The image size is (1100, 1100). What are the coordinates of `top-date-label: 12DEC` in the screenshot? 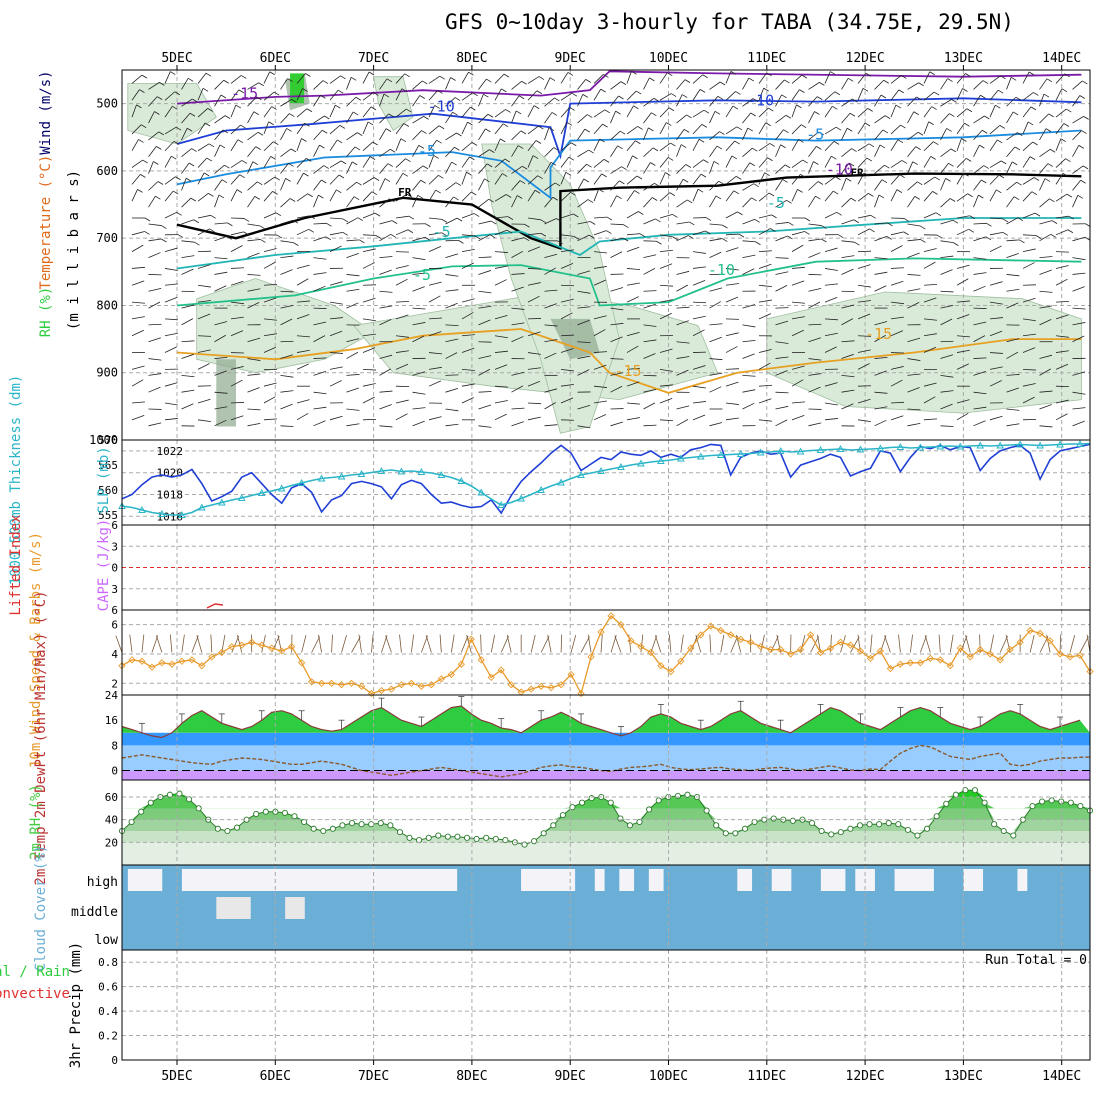 It's located at (865, 58).